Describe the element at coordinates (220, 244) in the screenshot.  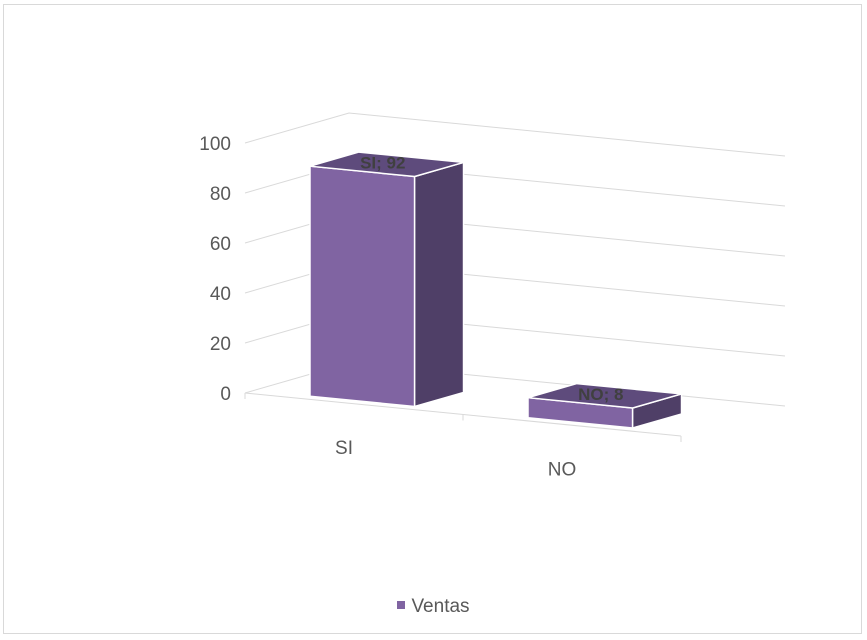
I see `y-tick-label: 60` at that location.